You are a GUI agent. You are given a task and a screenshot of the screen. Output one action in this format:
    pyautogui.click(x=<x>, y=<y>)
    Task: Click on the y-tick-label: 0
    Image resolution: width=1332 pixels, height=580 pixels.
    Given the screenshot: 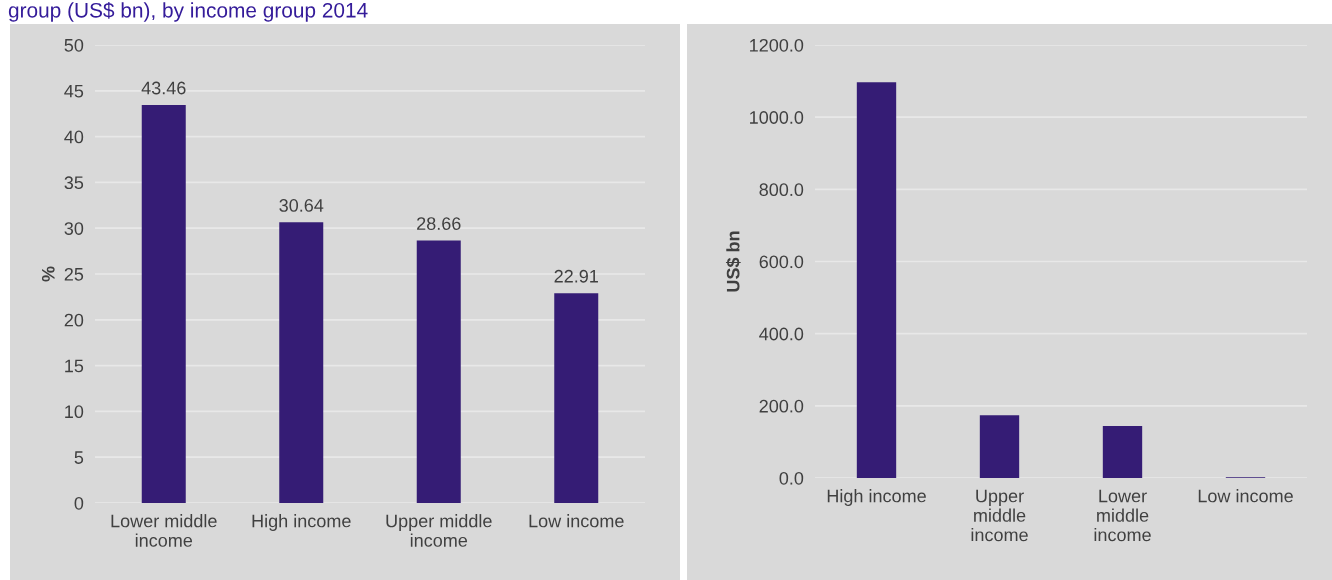 What is the action you would take?
    pyautogui.click(x=79, y=503)
    